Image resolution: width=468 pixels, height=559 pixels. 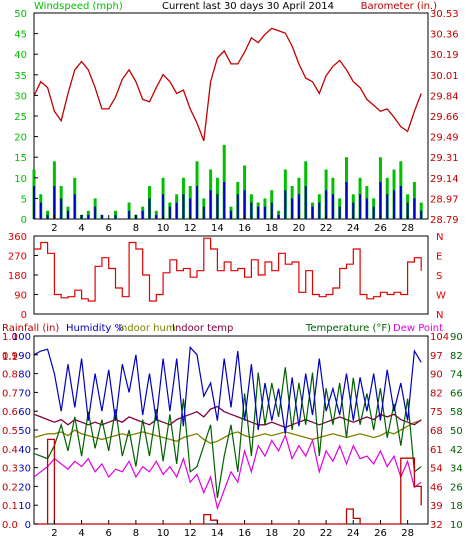 What do you see at coordinates (444, 96) in the screenshot?
I see `baro-tick-label: 29.84` at bounding box center [444, 96].